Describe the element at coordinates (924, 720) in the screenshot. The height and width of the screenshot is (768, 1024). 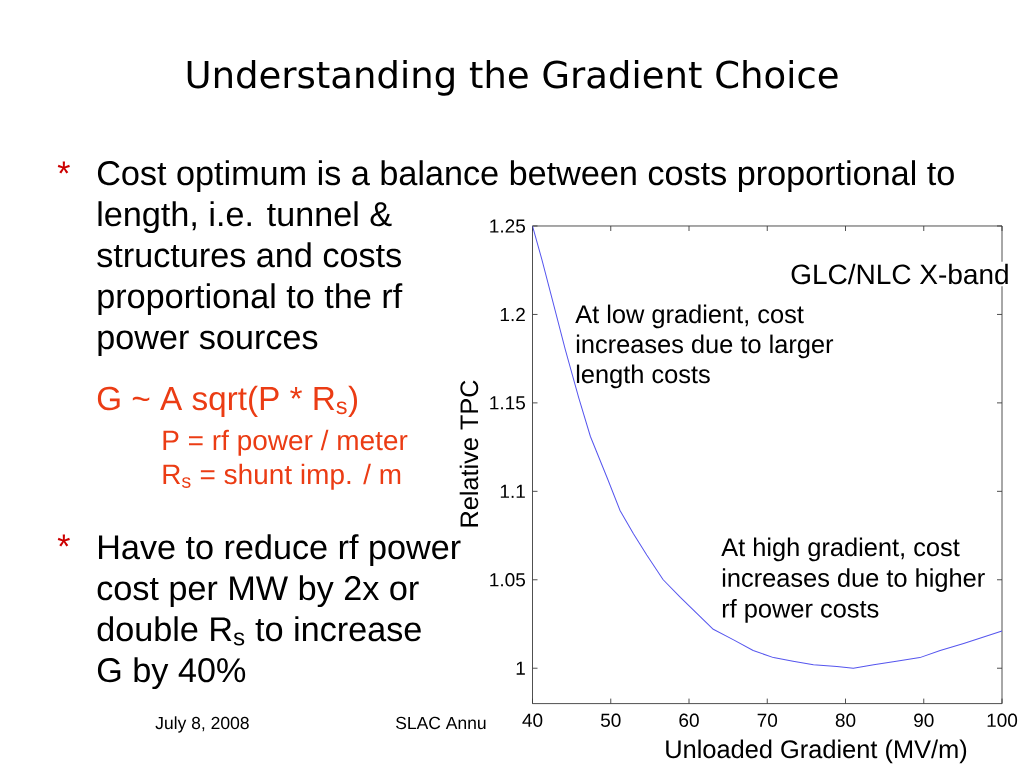
I see `x-tick-label: 90` at that location.